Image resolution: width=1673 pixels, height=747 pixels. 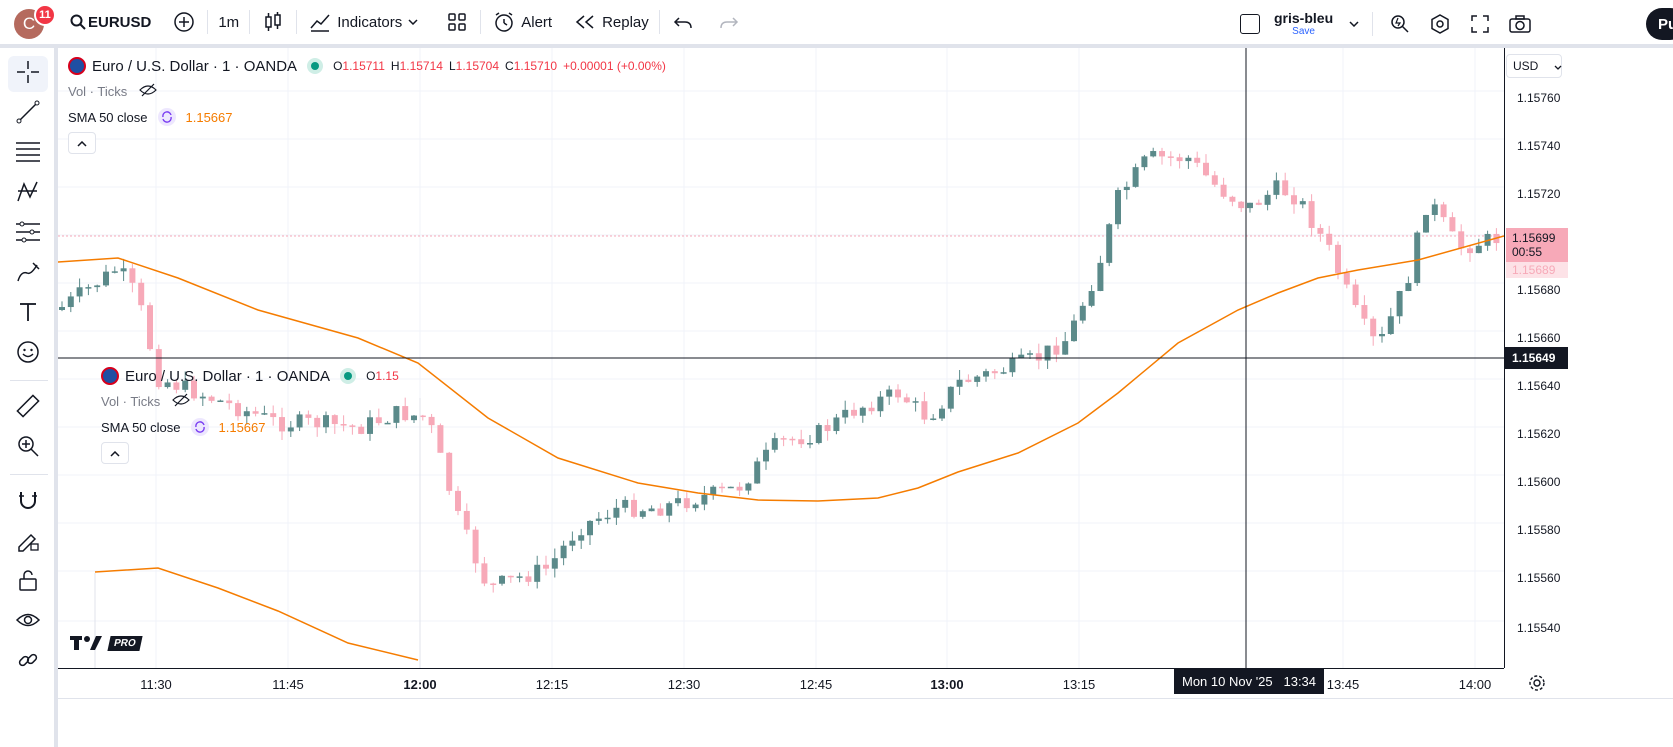 I want to click on remove-drawings-tool, so click(x=28, y=662).